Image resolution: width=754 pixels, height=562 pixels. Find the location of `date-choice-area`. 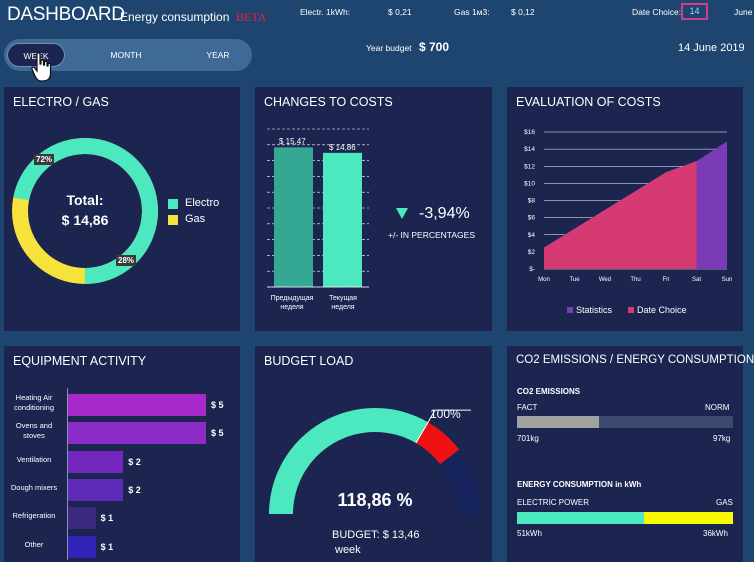

date-choice-area is located at coordinates (620, 215).